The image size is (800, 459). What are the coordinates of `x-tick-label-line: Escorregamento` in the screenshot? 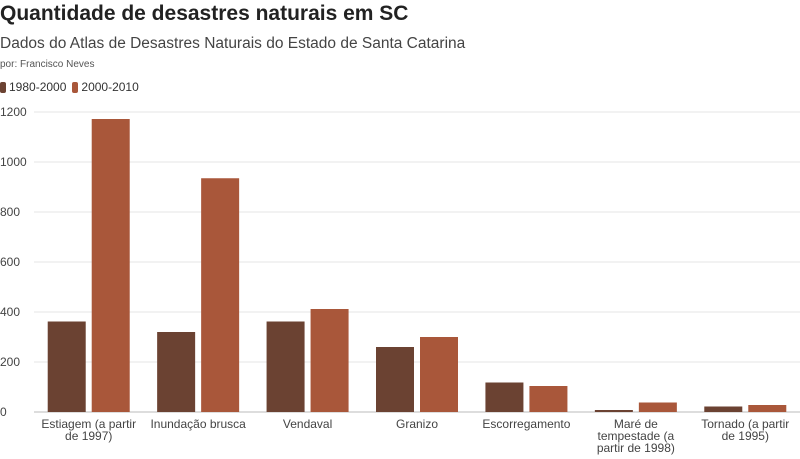 It's located at (526, 424).